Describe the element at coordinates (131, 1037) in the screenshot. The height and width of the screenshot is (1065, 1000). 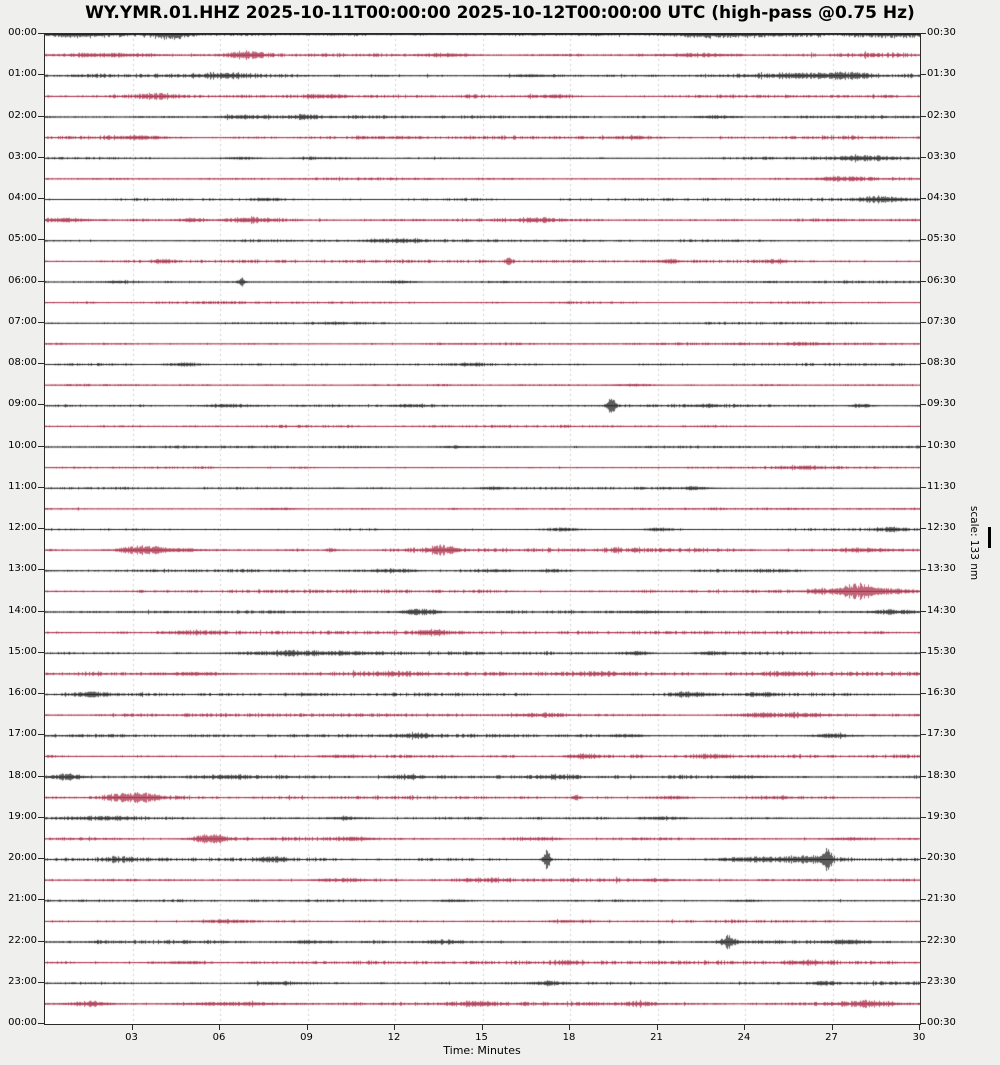
I see `x-tick-label: 03` at that location.